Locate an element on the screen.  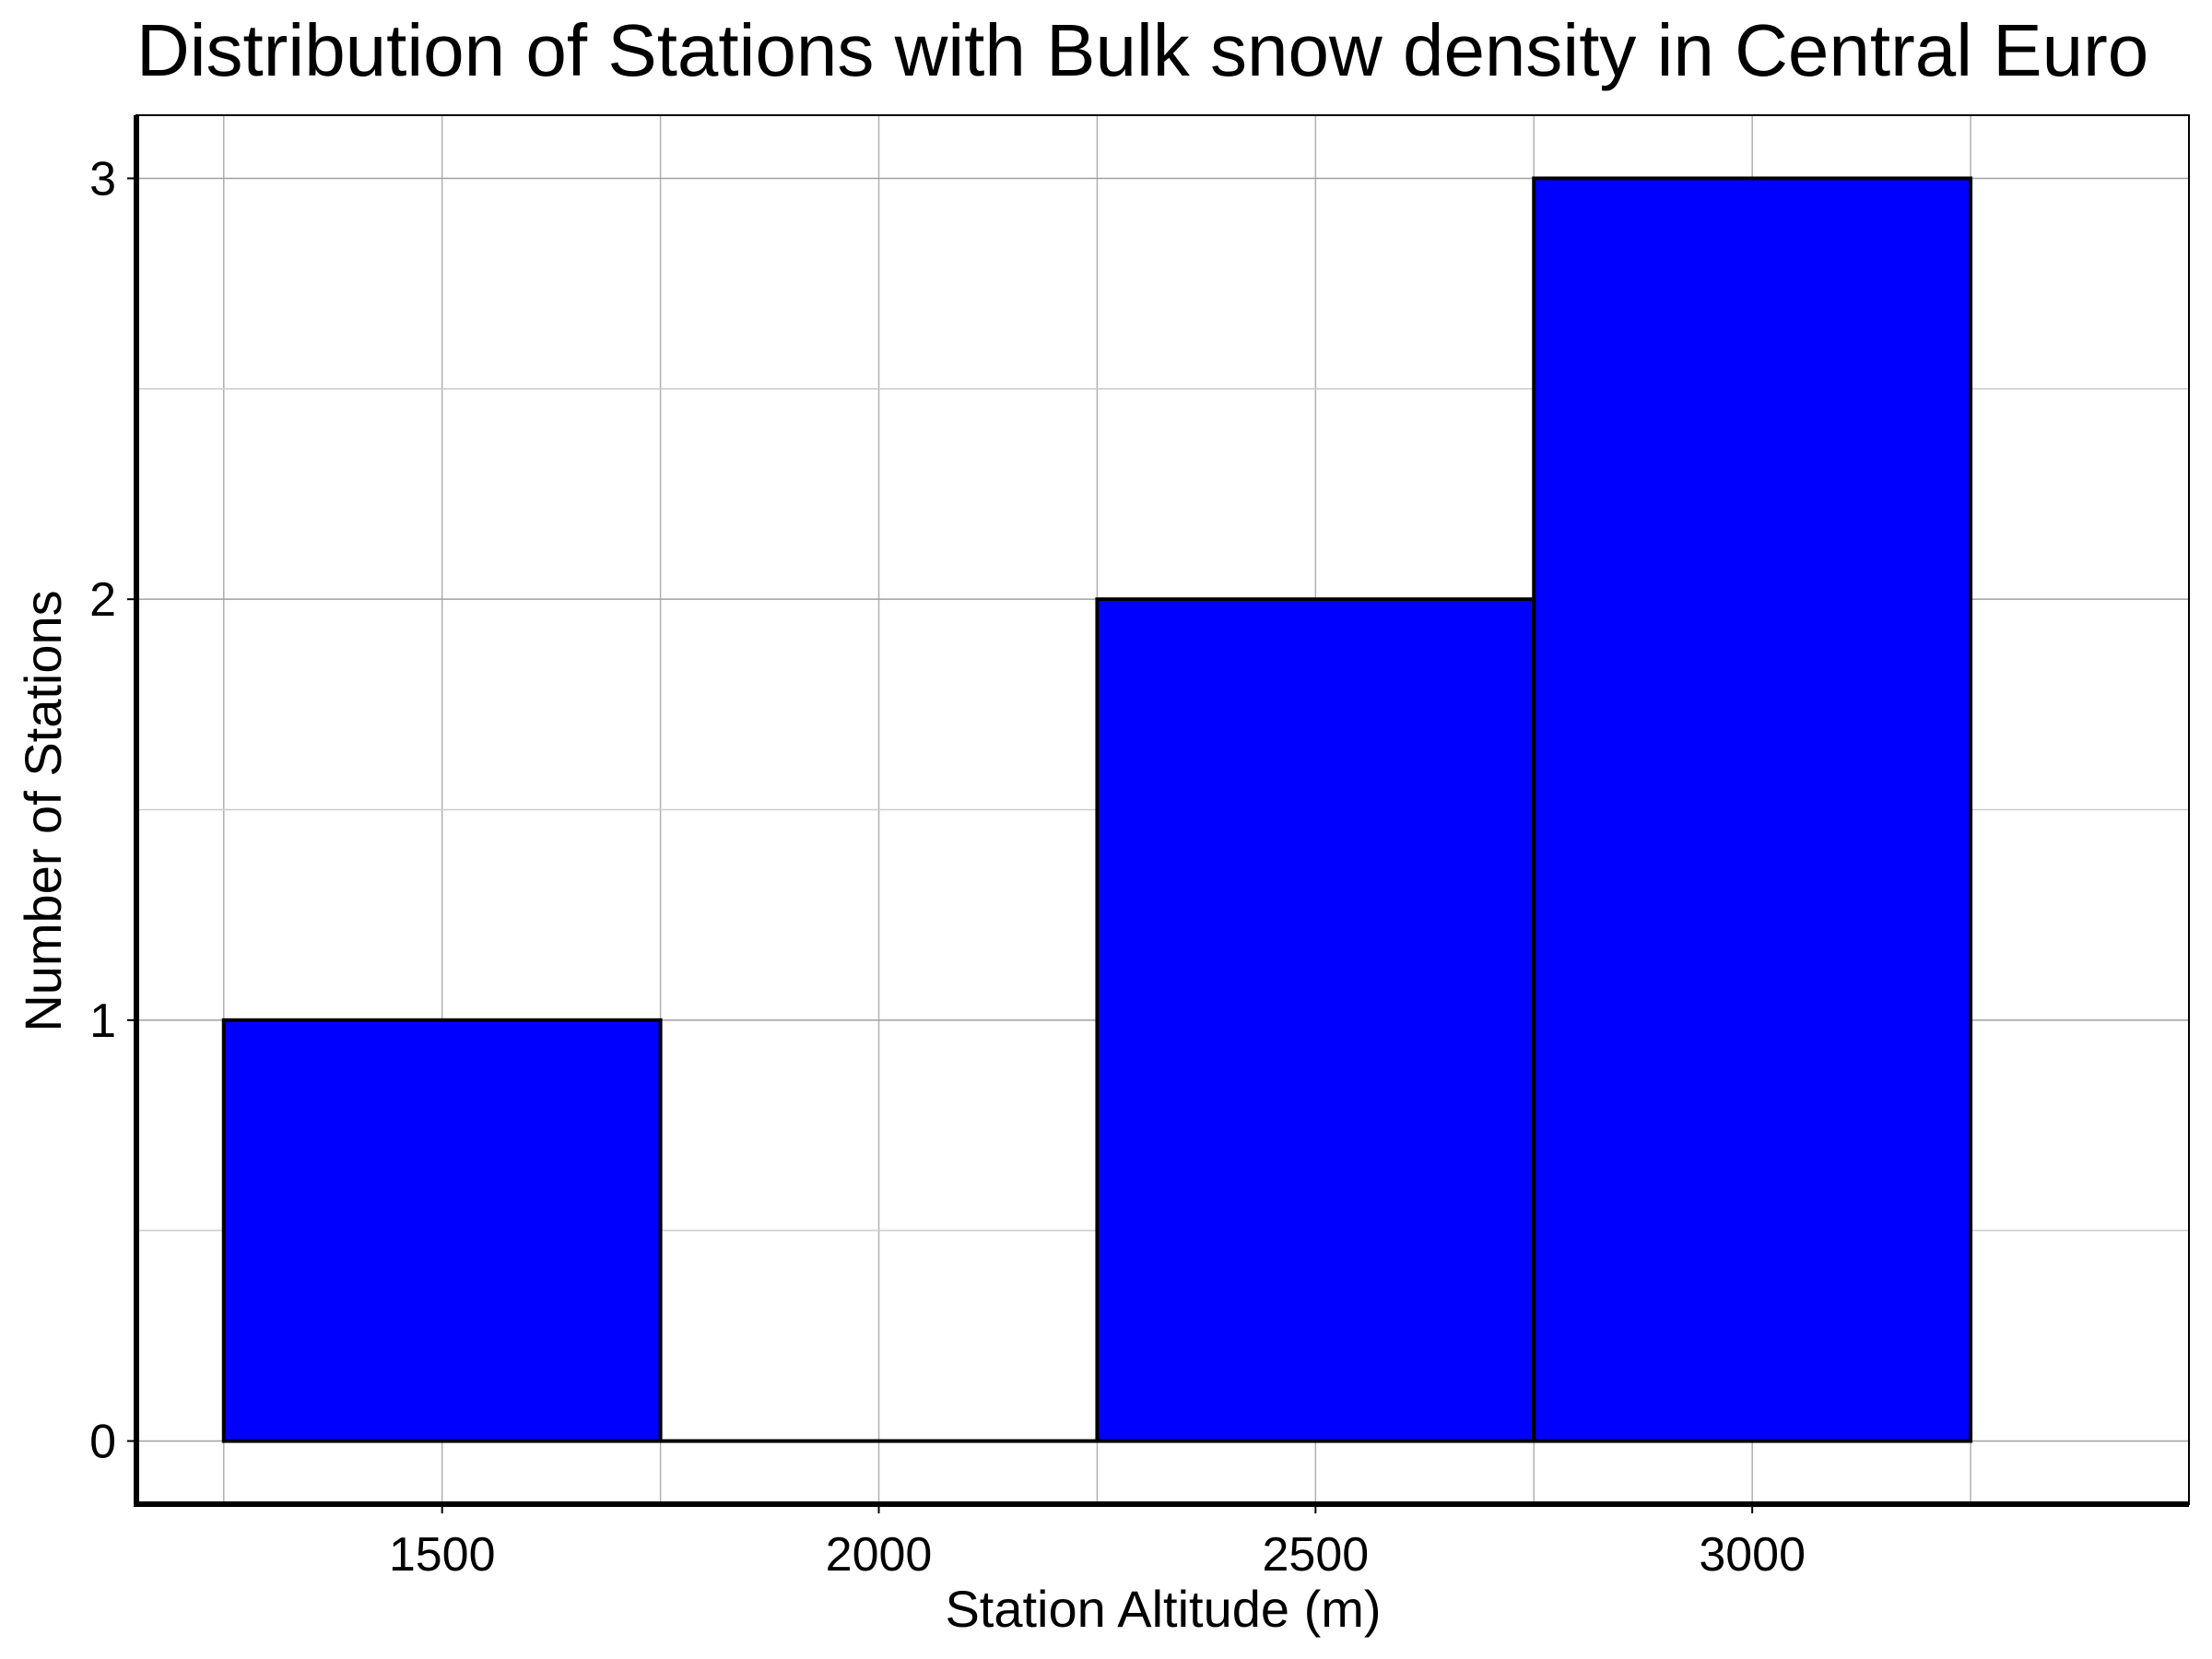
y-tick-label: 1 is located at coordinates (102, 1021).